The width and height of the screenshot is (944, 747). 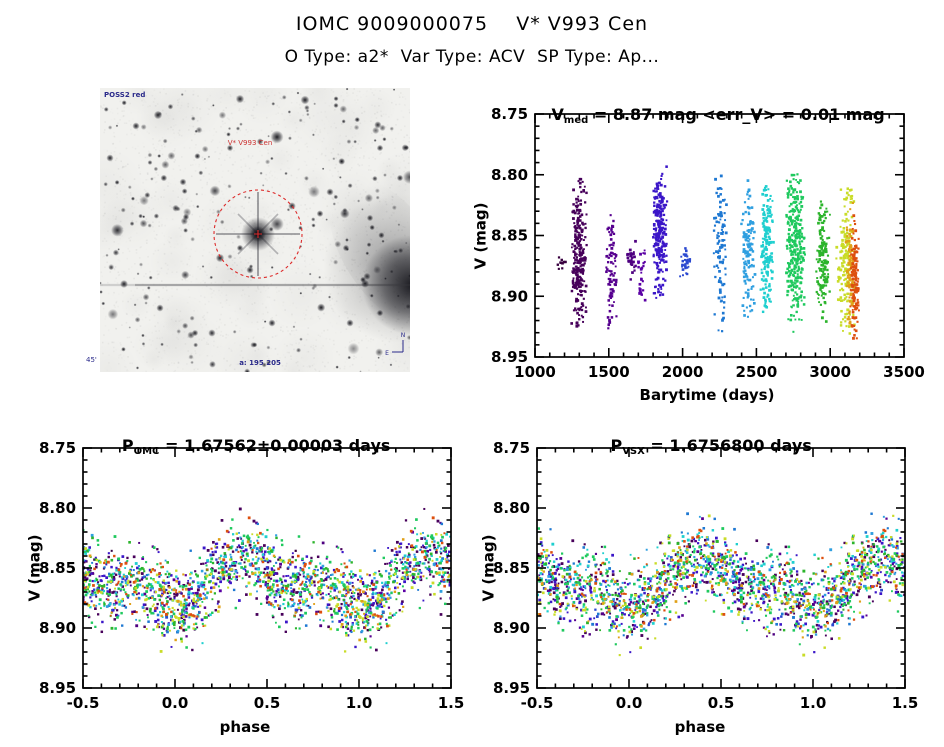 I want to click on lightcurve-time-title: Vmed = 8.87 mag <err_V> = 0.01 mag, so click(x=718, y=115).